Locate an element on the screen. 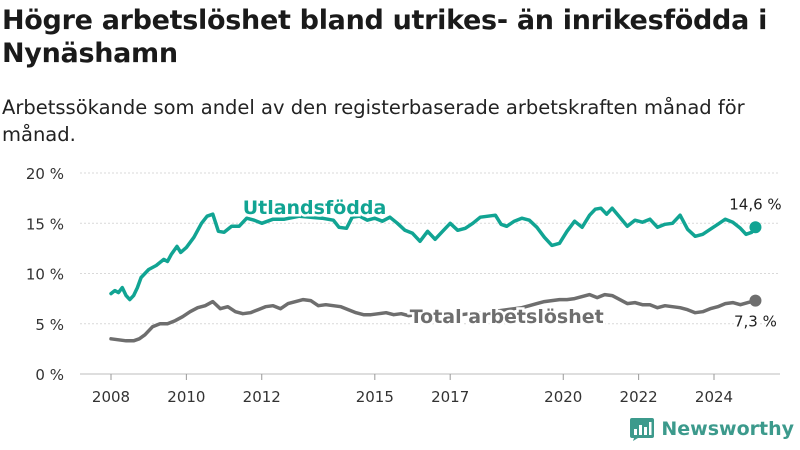 The width and height of the screenshot is (800, 450). y-tick-label: 0 % is located at coordinates (49, 375).